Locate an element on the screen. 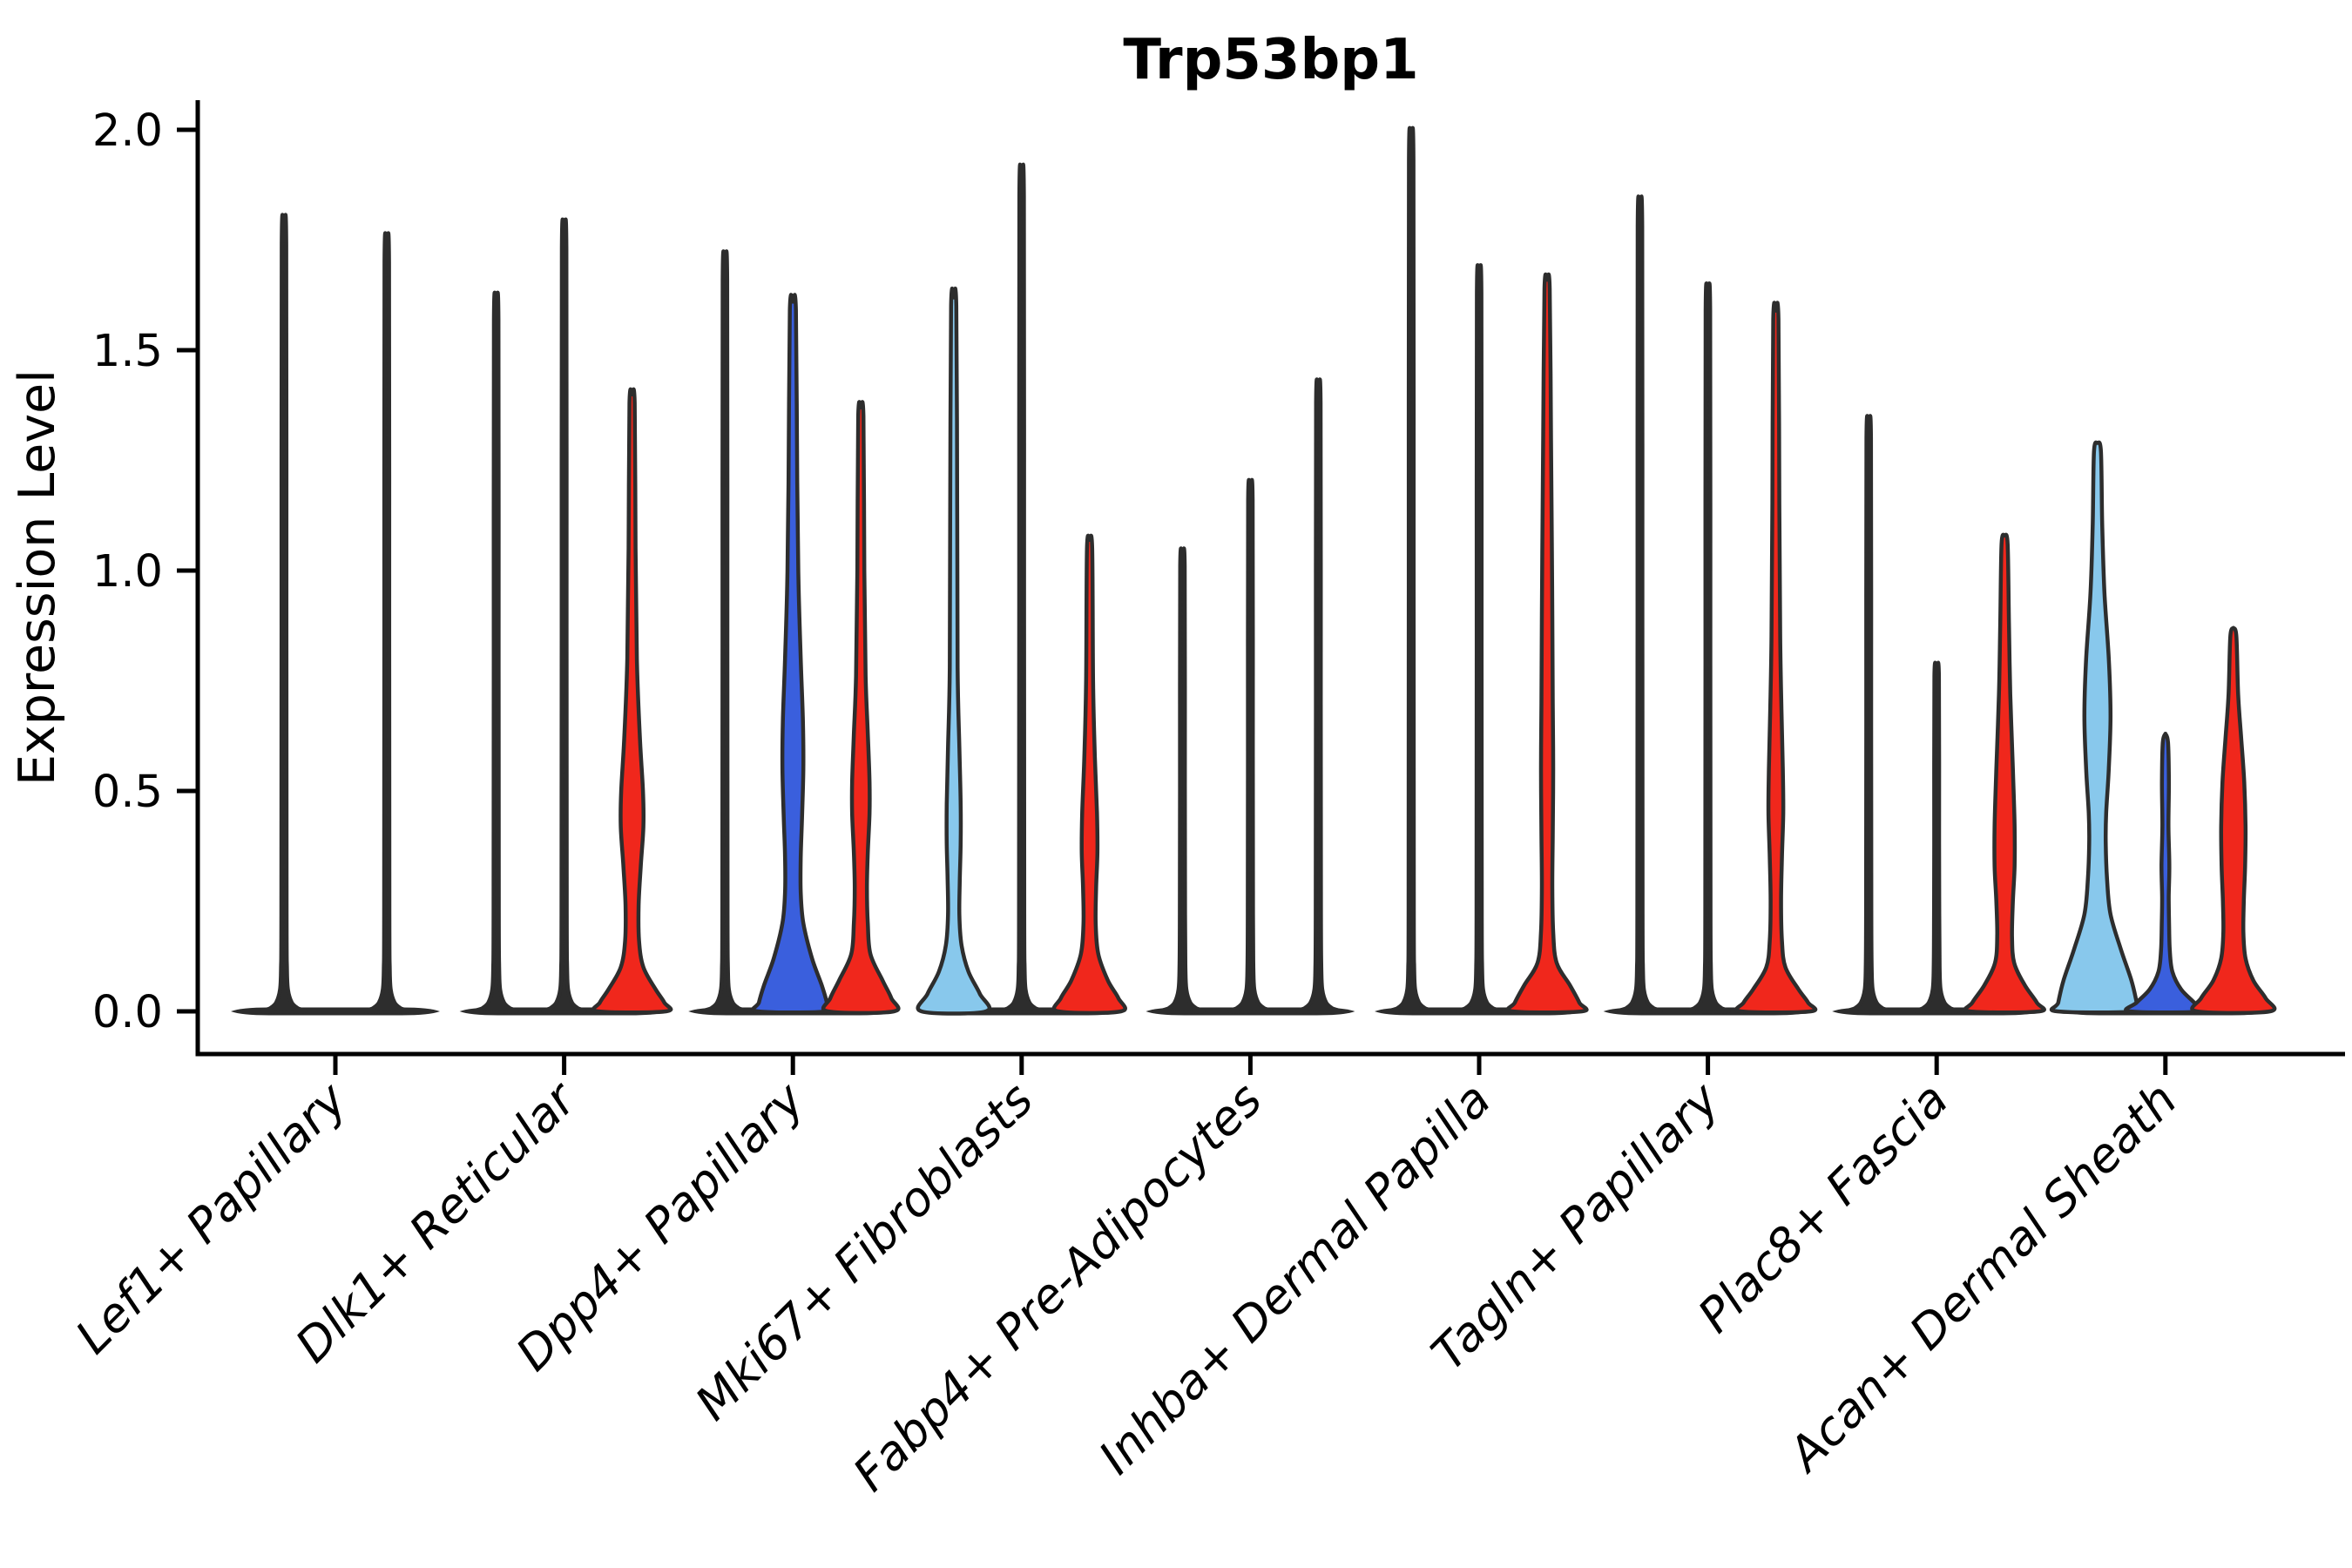  x-tick-label: Acan+ Dermal Sheath is located at coordinates (1981, 1278).